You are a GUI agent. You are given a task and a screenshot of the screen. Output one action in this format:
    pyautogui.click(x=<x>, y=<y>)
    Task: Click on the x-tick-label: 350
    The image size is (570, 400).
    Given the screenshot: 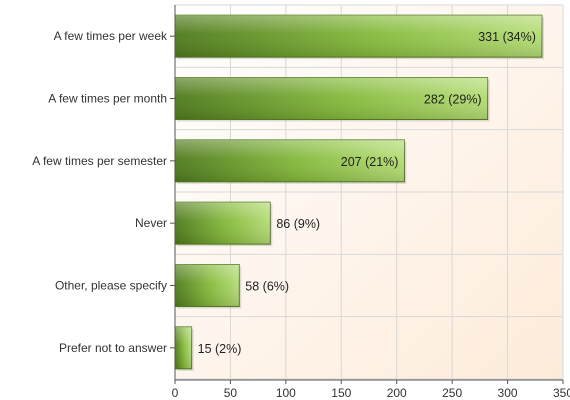 What is the action you would take?
    pyautogui.click(x=561, y=393)
    